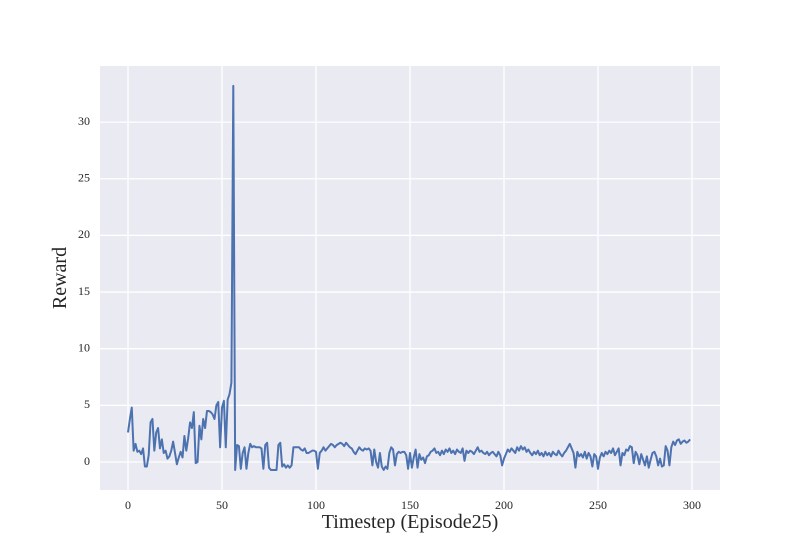  I want to click on x-tick-label: 300, so click(692, 505).